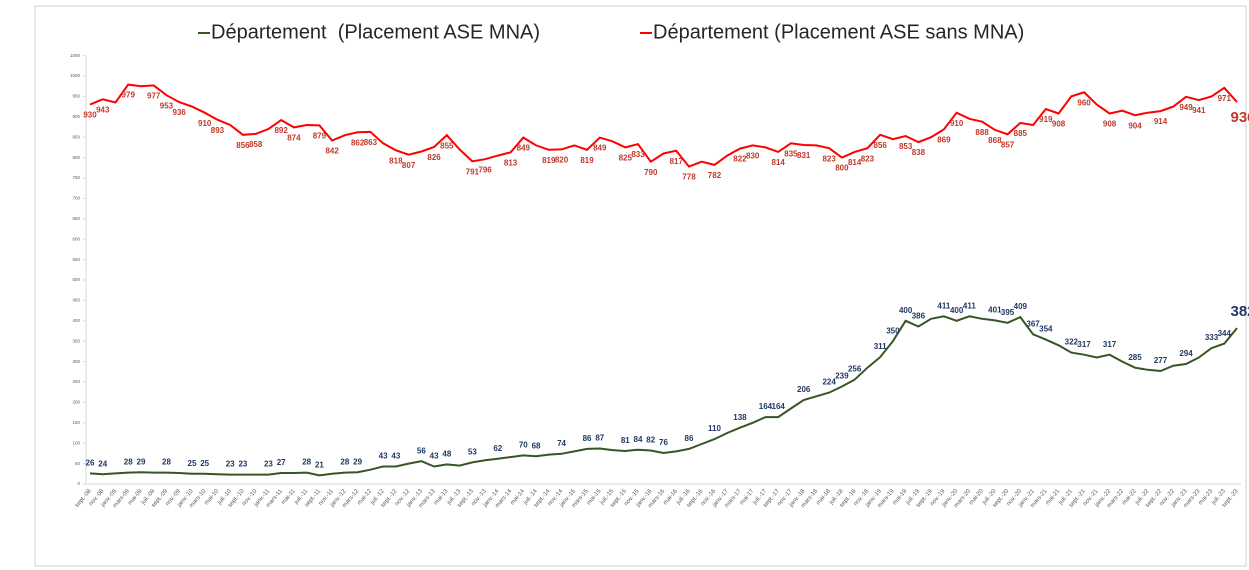 The image size is (1249, 570). Describe the element at coordinates (1225, 98) in the screenshot. I see `data-label: 971` at that location.